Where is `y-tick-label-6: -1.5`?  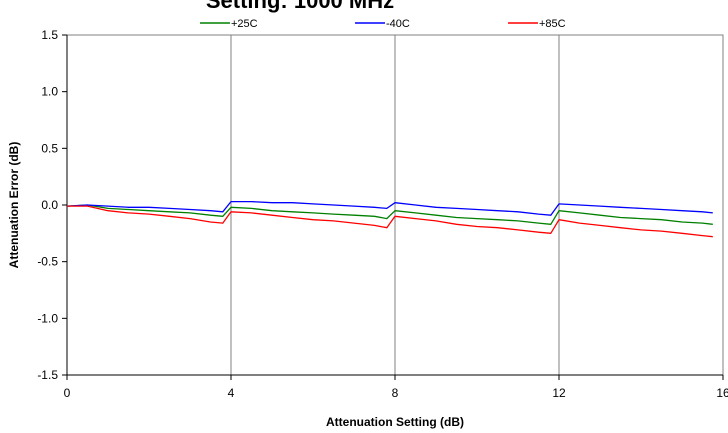 y-tick-label-6: -1.5 is located at coordinates (47, 375).